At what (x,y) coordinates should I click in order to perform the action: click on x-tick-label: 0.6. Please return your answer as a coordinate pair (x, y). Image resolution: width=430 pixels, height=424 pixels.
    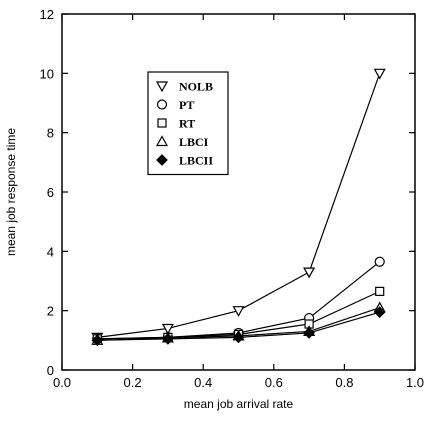
    Looking at the image, I should click on (274, 382).